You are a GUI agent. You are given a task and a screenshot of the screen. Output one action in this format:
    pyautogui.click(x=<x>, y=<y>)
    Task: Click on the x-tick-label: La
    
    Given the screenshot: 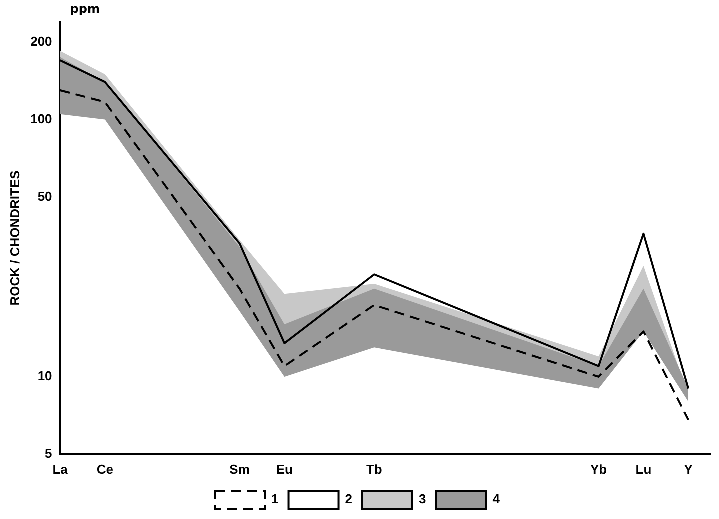 What is the action you would take?
    pyautogui.click(x=60, y=469)
    